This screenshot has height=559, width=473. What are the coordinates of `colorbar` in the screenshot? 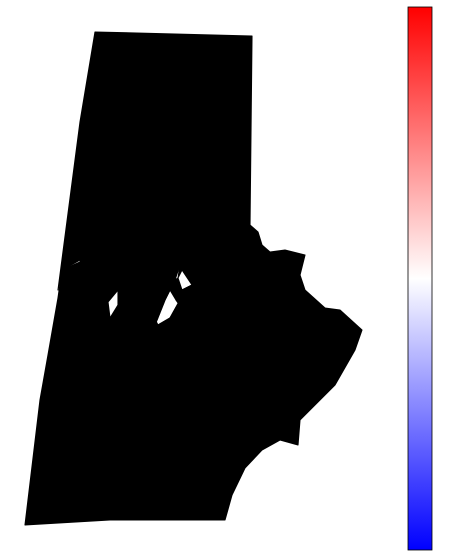 It's located at (420, 278).